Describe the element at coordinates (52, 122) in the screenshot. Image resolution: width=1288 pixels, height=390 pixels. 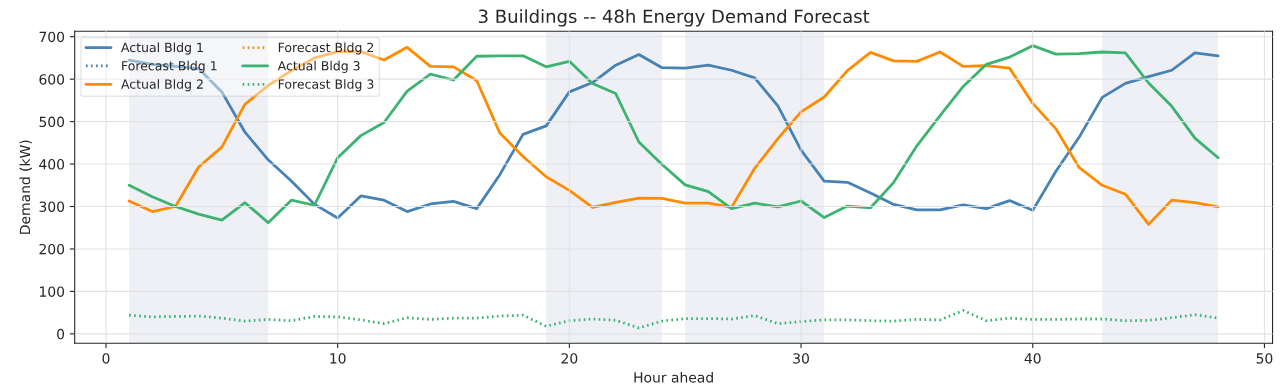
I see `y-tick-label: 500` at that location.